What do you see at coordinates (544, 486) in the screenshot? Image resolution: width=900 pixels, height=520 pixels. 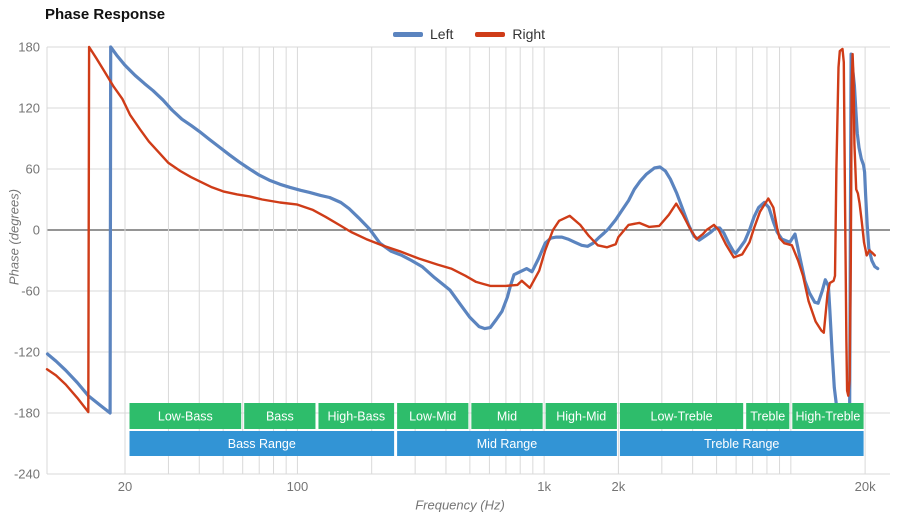 I see `x-tick-label: 1k` at bounding box center [544, 486].